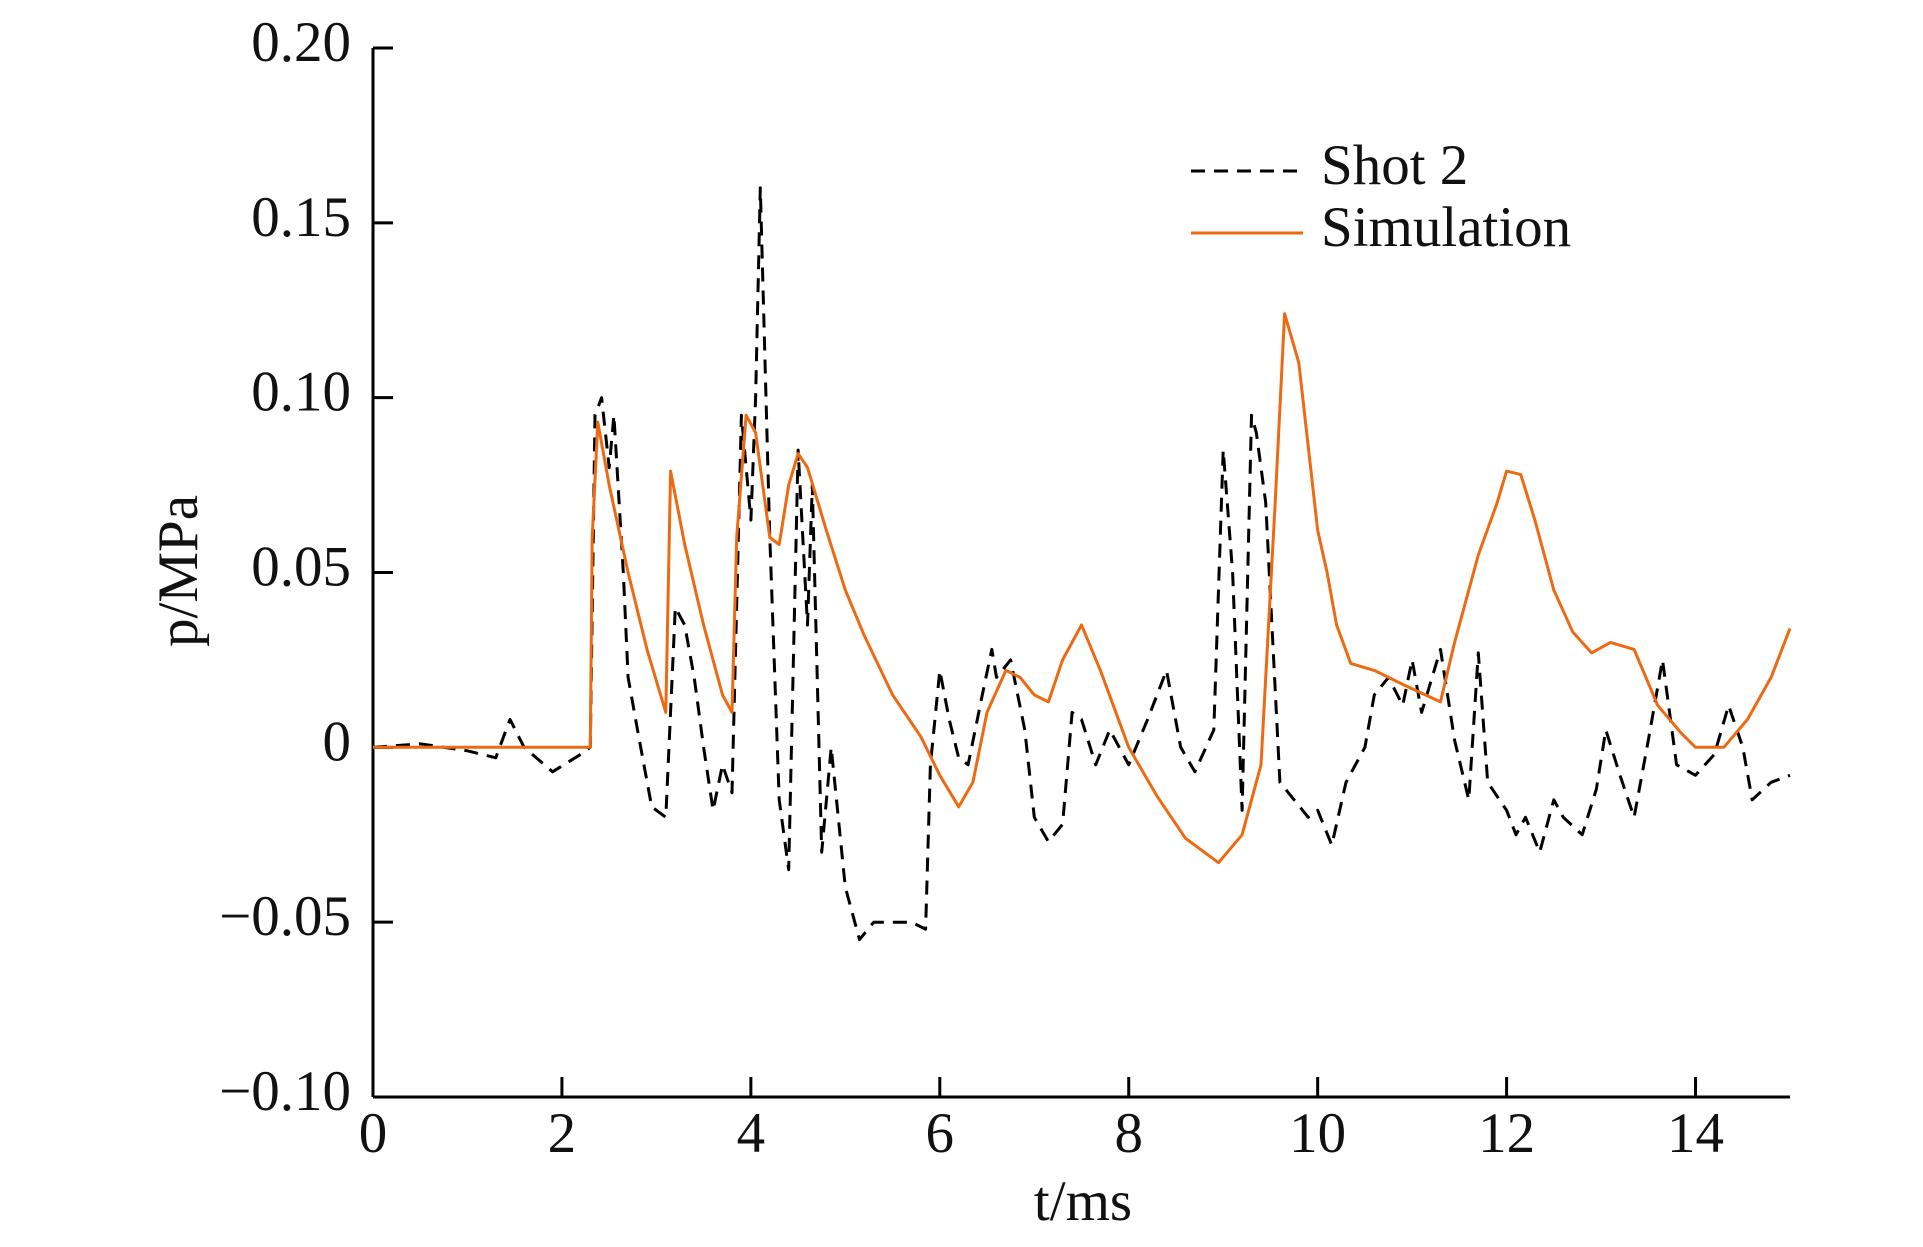 The image size is (1923, 1247). Describe the element at coordinates (562, 1133) in the screenshot. I see `x-tick-label: 2` at that location.